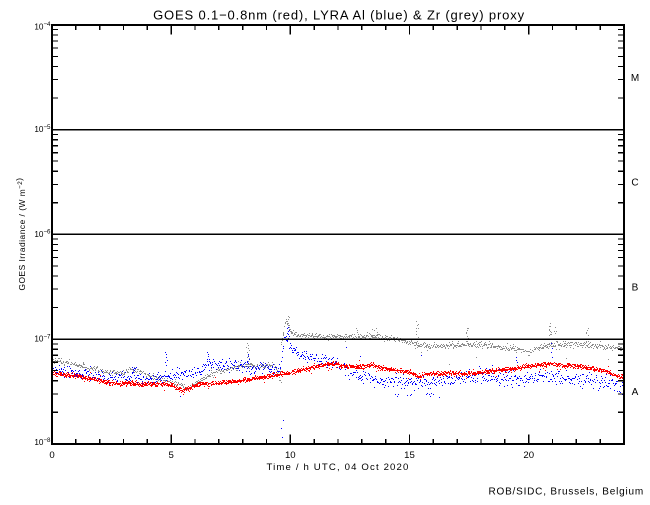 The height and width of the screenshot is (505, 650). What do you see at coordinates (171, 455) in the screenshot?
I see `svg-text: 5` at bounding box center [171, 455].